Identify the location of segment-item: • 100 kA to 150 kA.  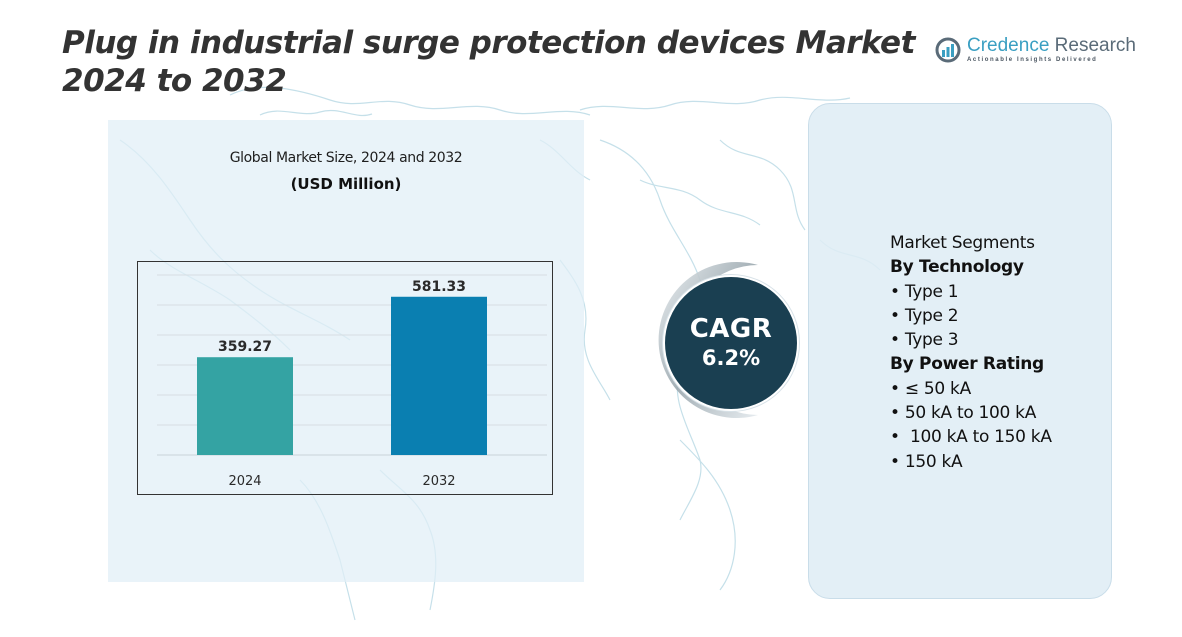
(971, 437).